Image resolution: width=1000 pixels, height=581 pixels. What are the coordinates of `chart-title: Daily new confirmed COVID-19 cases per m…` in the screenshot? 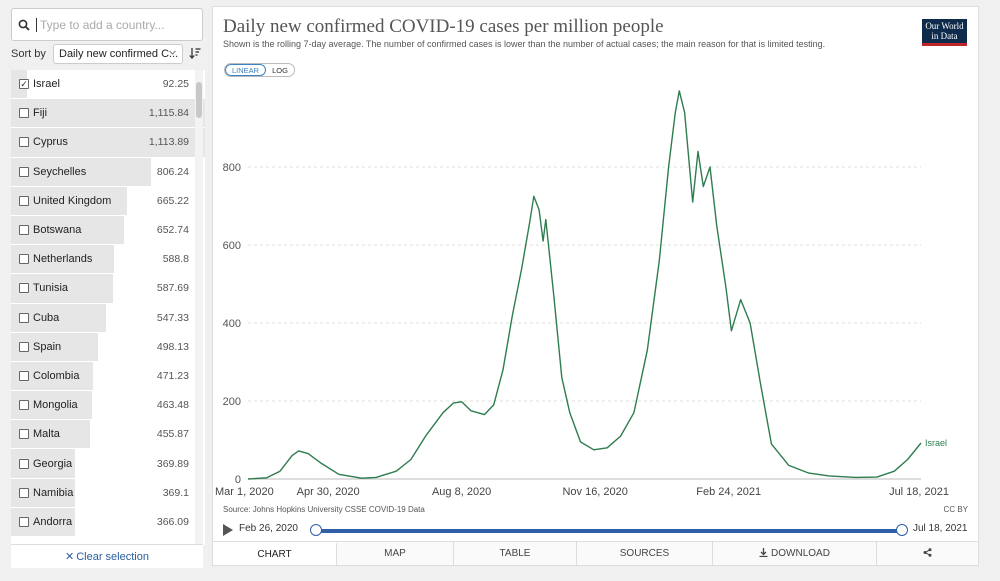 It's located at (443, 26).